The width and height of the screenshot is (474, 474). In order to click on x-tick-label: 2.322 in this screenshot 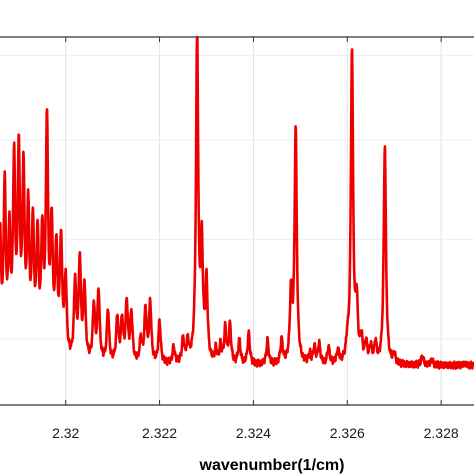, I will do `click(159, 433)`.